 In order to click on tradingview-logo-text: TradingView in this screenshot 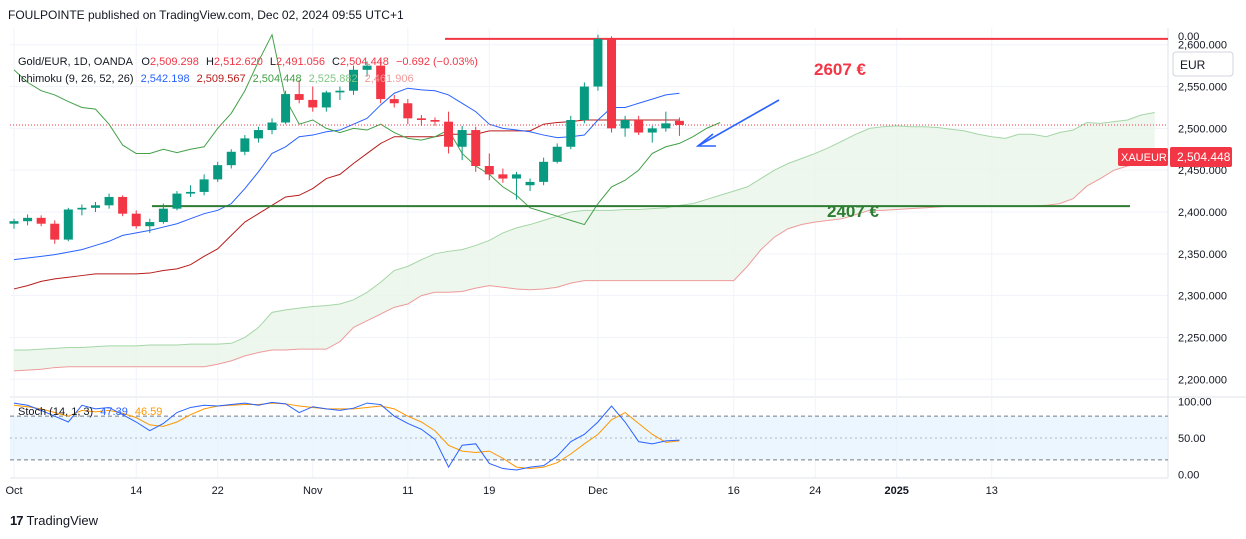, I will do `click(62, 520)`.